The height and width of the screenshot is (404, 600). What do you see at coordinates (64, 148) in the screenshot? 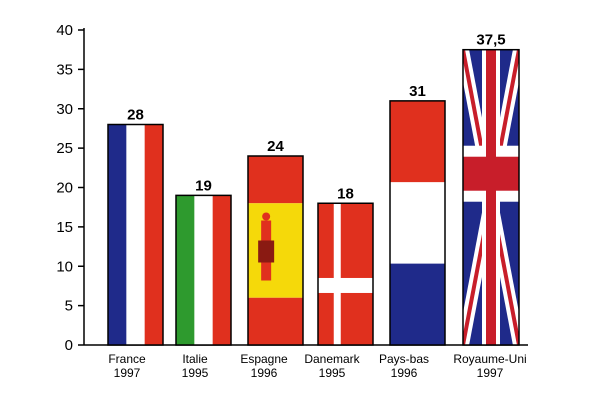
I see `y-tick-label: 25` at bounding box center [64, 148].